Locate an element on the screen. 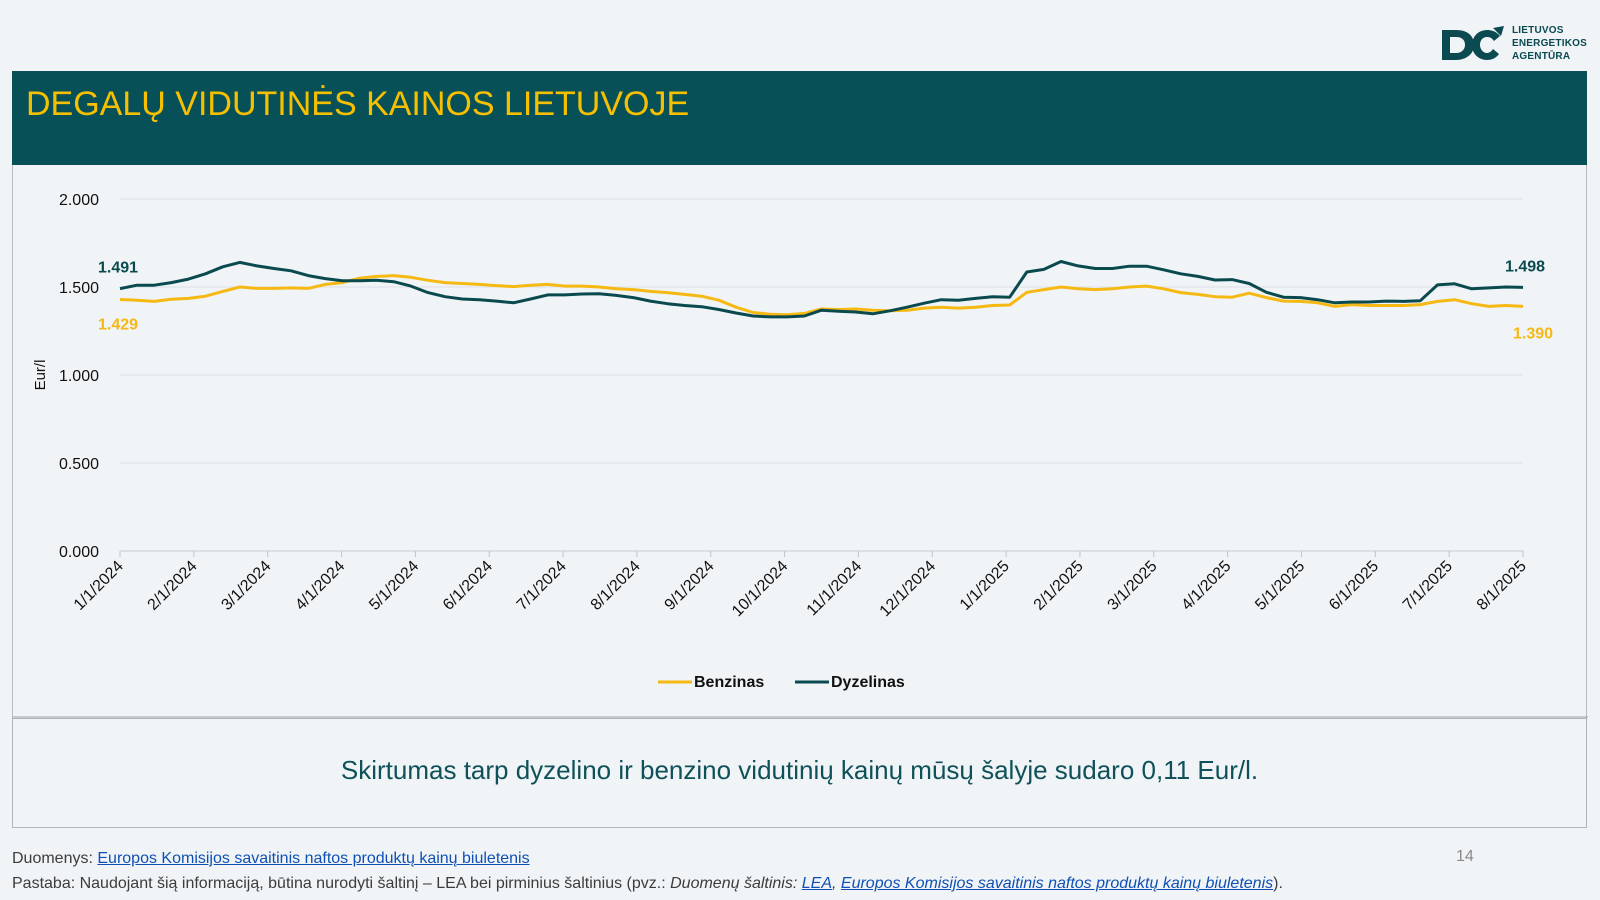 This screenshot has height=900, width=1600. y-axis-label: Eur/l is located at coordinates (40, 375).